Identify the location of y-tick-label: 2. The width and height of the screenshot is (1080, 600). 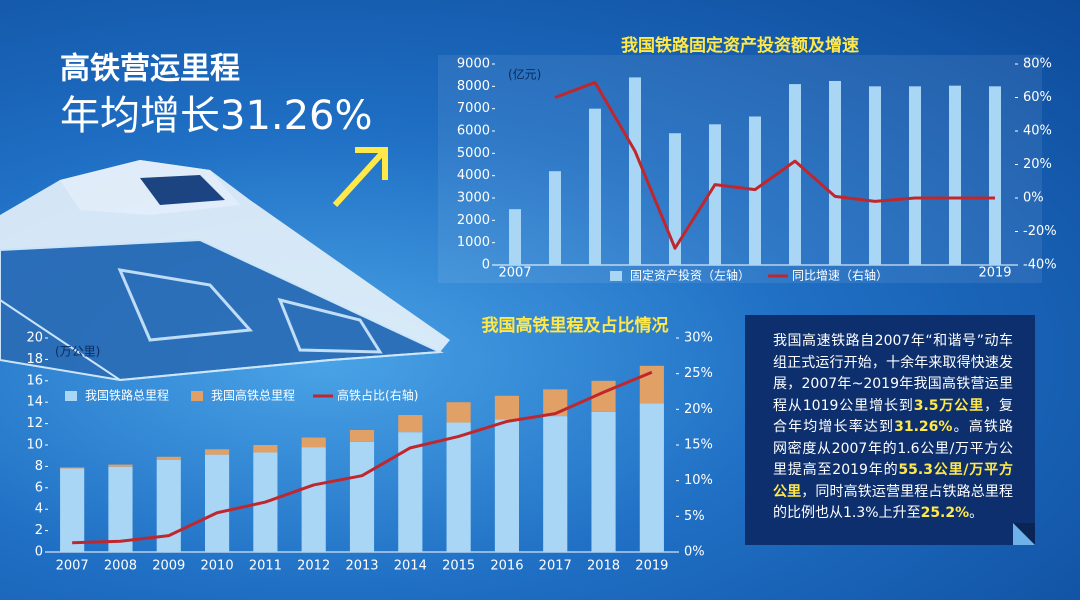
(39, 530).